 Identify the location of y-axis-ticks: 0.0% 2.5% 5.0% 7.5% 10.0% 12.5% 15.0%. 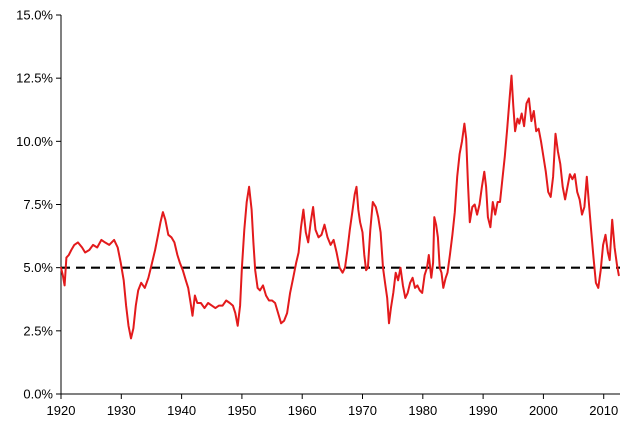
(38, 205).